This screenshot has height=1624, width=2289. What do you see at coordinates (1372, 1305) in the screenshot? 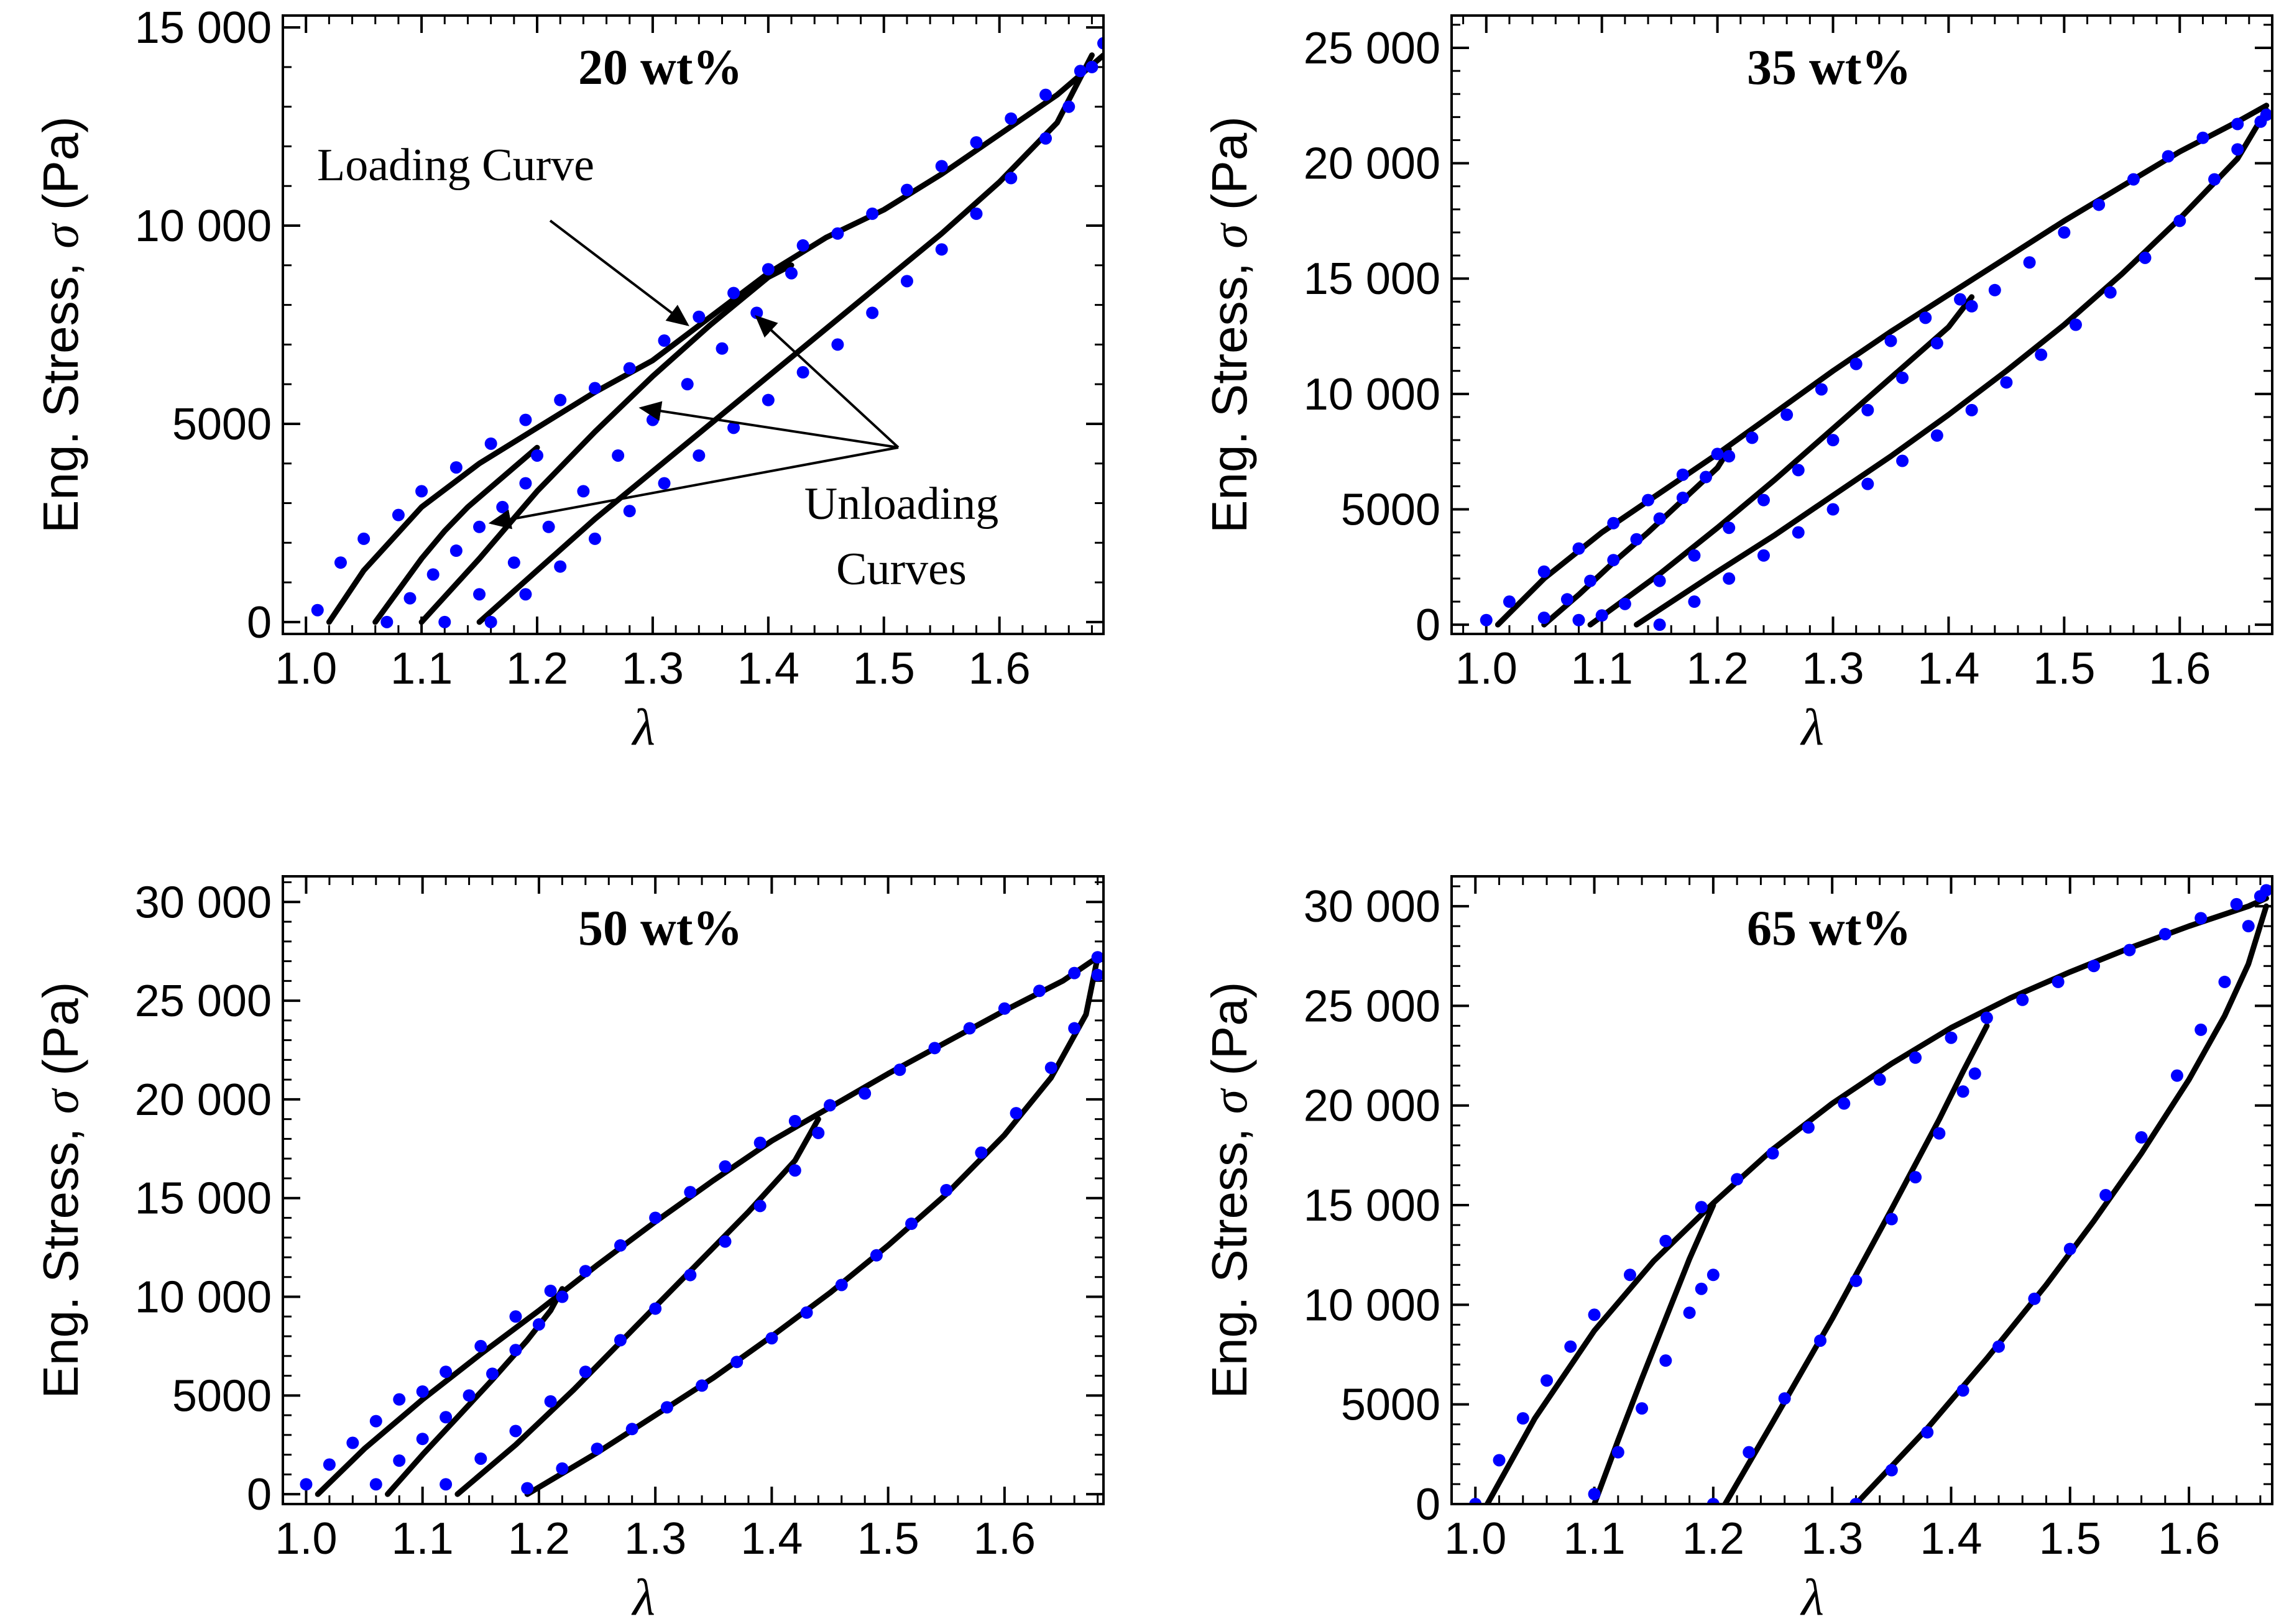
I see `y-tick-label: 10 000` at bounding box center [1372, 1305].